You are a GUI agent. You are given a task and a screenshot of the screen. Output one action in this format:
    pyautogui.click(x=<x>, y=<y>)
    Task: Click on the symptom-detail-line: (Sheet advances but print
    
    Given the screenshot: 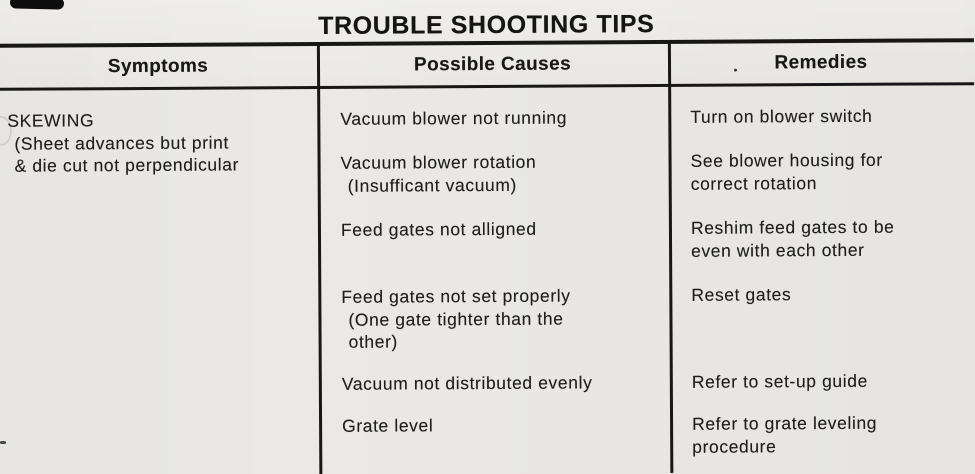 What is the action you would take?
    pyautogui.click(x=121, y=142)
    